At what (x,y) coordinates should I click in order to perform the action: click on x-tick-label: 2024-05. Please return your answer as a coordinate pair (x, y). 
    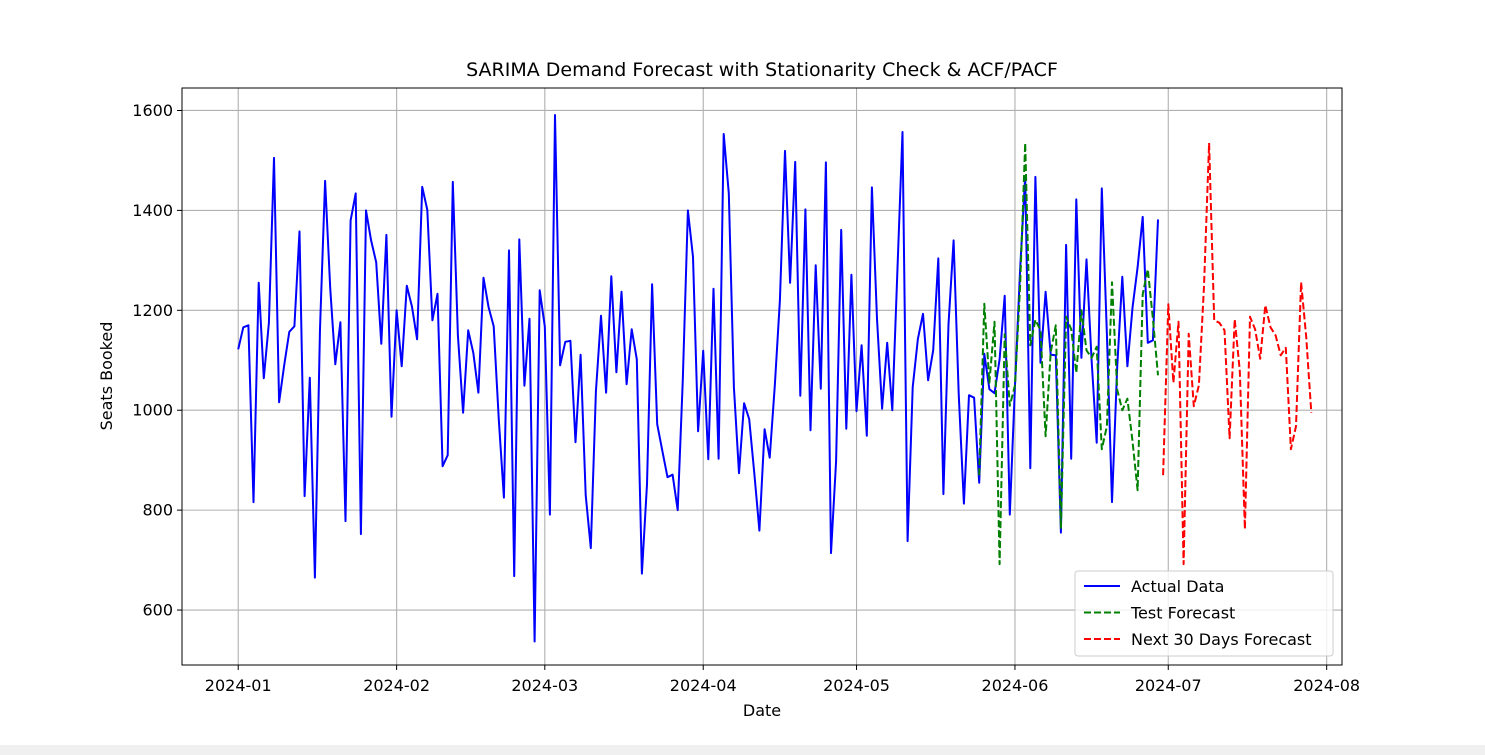
    Looking at the image, I should click on (856, 685).